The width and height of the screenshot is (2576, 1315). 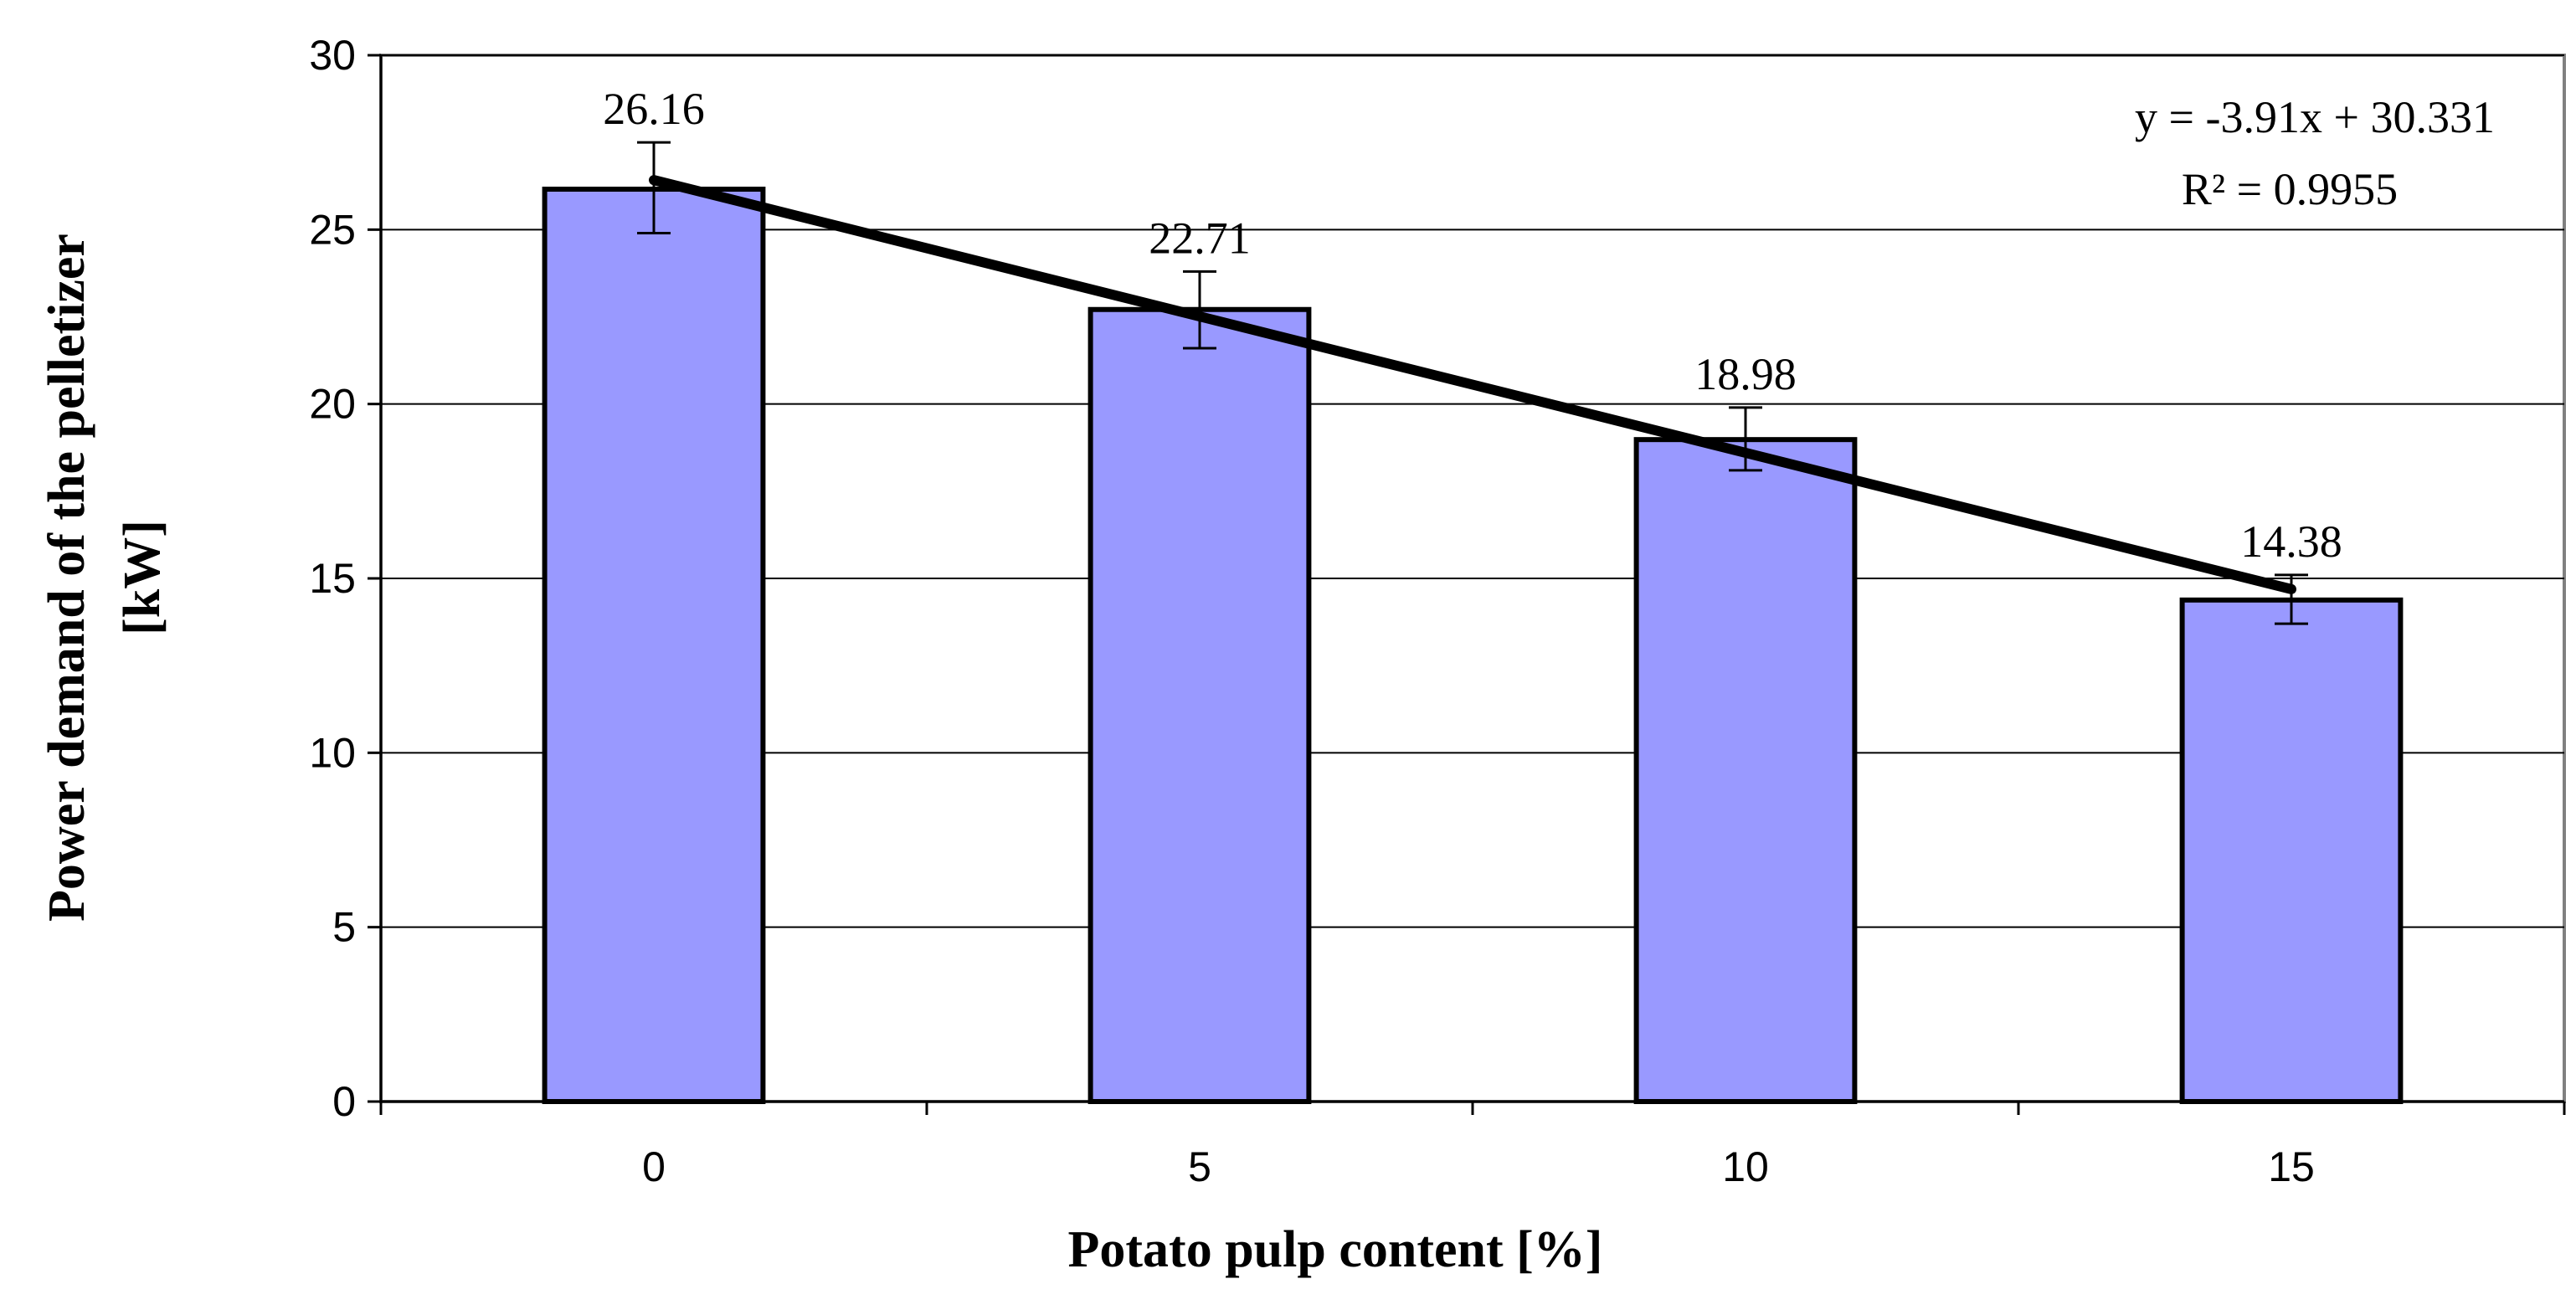 What do you see at coordinates (333, 229) in the screenshot?
I see `y-tick-label-25: 25` at bounding box center [333, 229].